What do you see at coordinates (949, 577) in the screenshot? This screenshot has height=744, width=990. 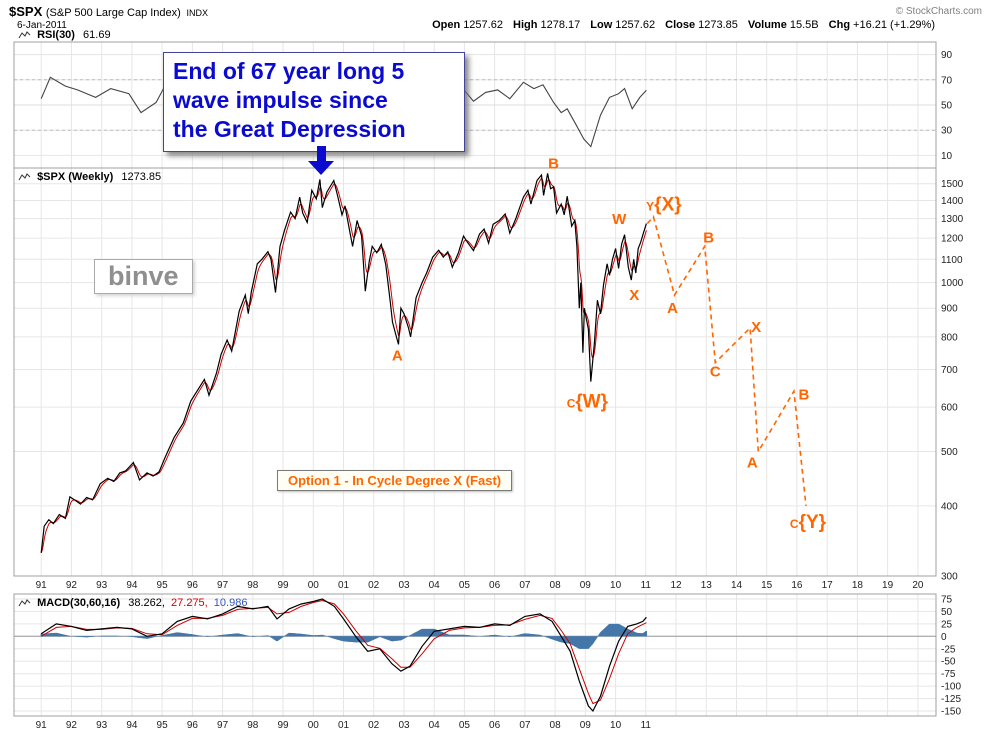 I see `y-axis-tick-label: 300` at bounding box center [949, 577].